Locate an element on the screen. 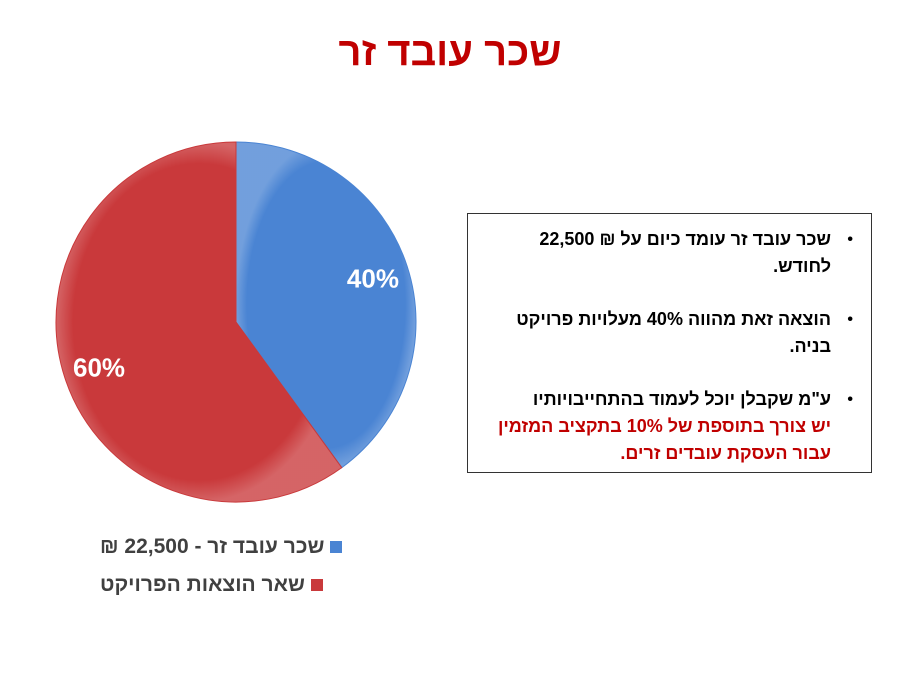 This screenshot has width=900, height=675. slide-title: שכר עובד זר is located at coordinates (450, 52).